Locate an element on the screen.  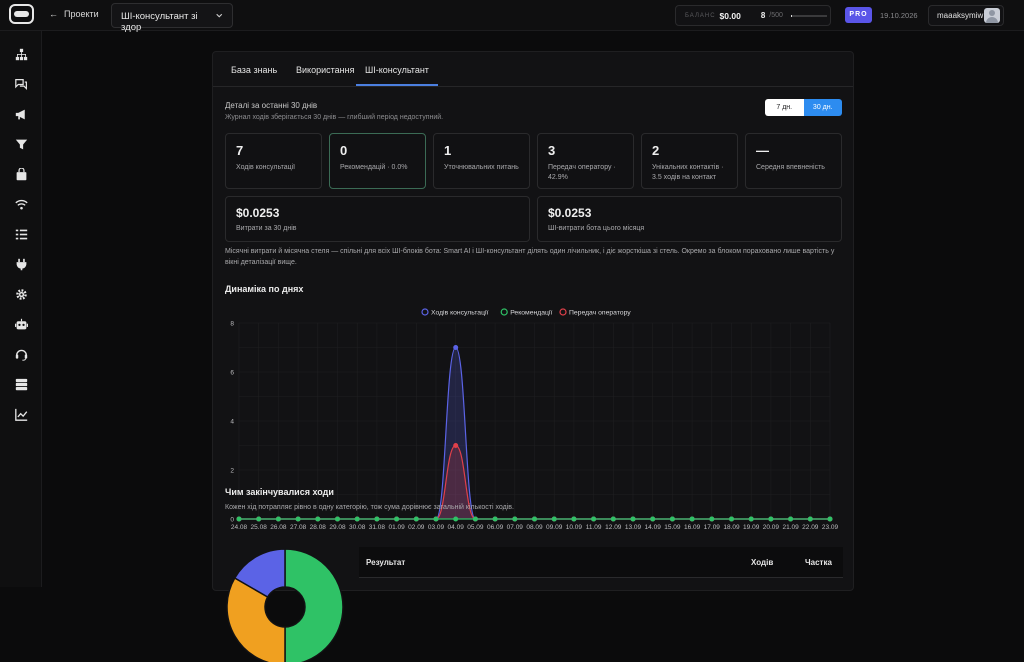
sitemap-icon is located at coordinates (21, 54).